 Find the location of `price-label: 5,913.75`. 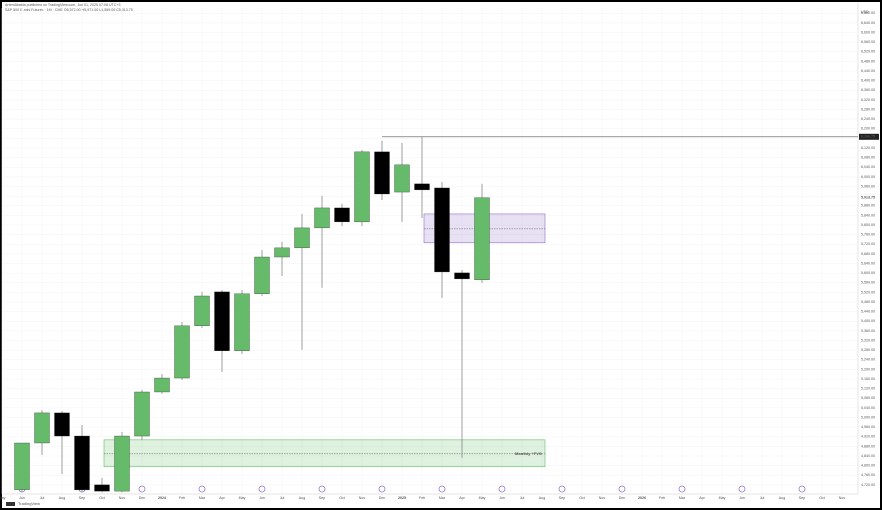

price-label: 5,913.75 is located at coordinates (868, 198).